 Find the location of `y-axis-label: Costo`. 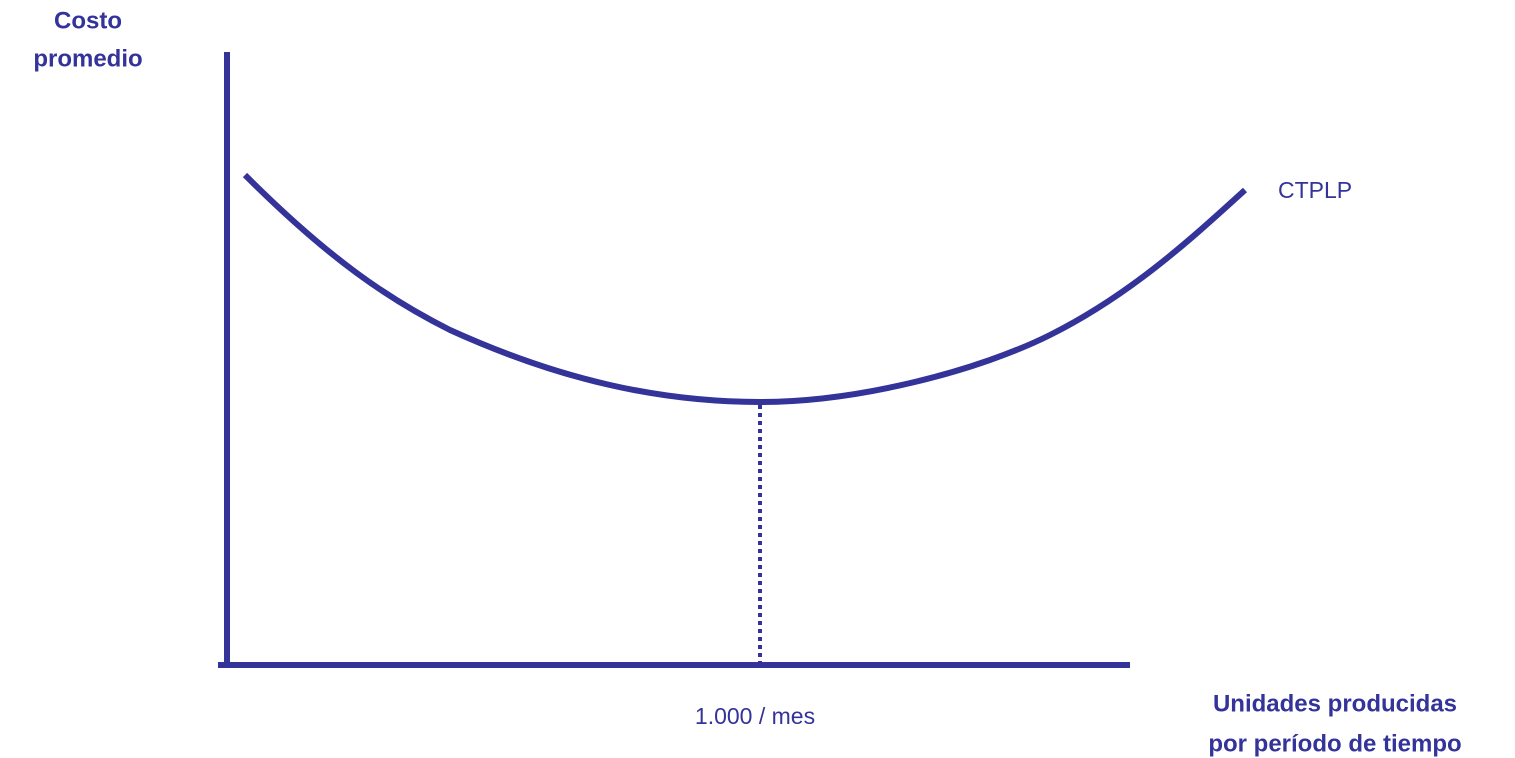

y-axis-label: Costo is located at coordinates (88, 20).